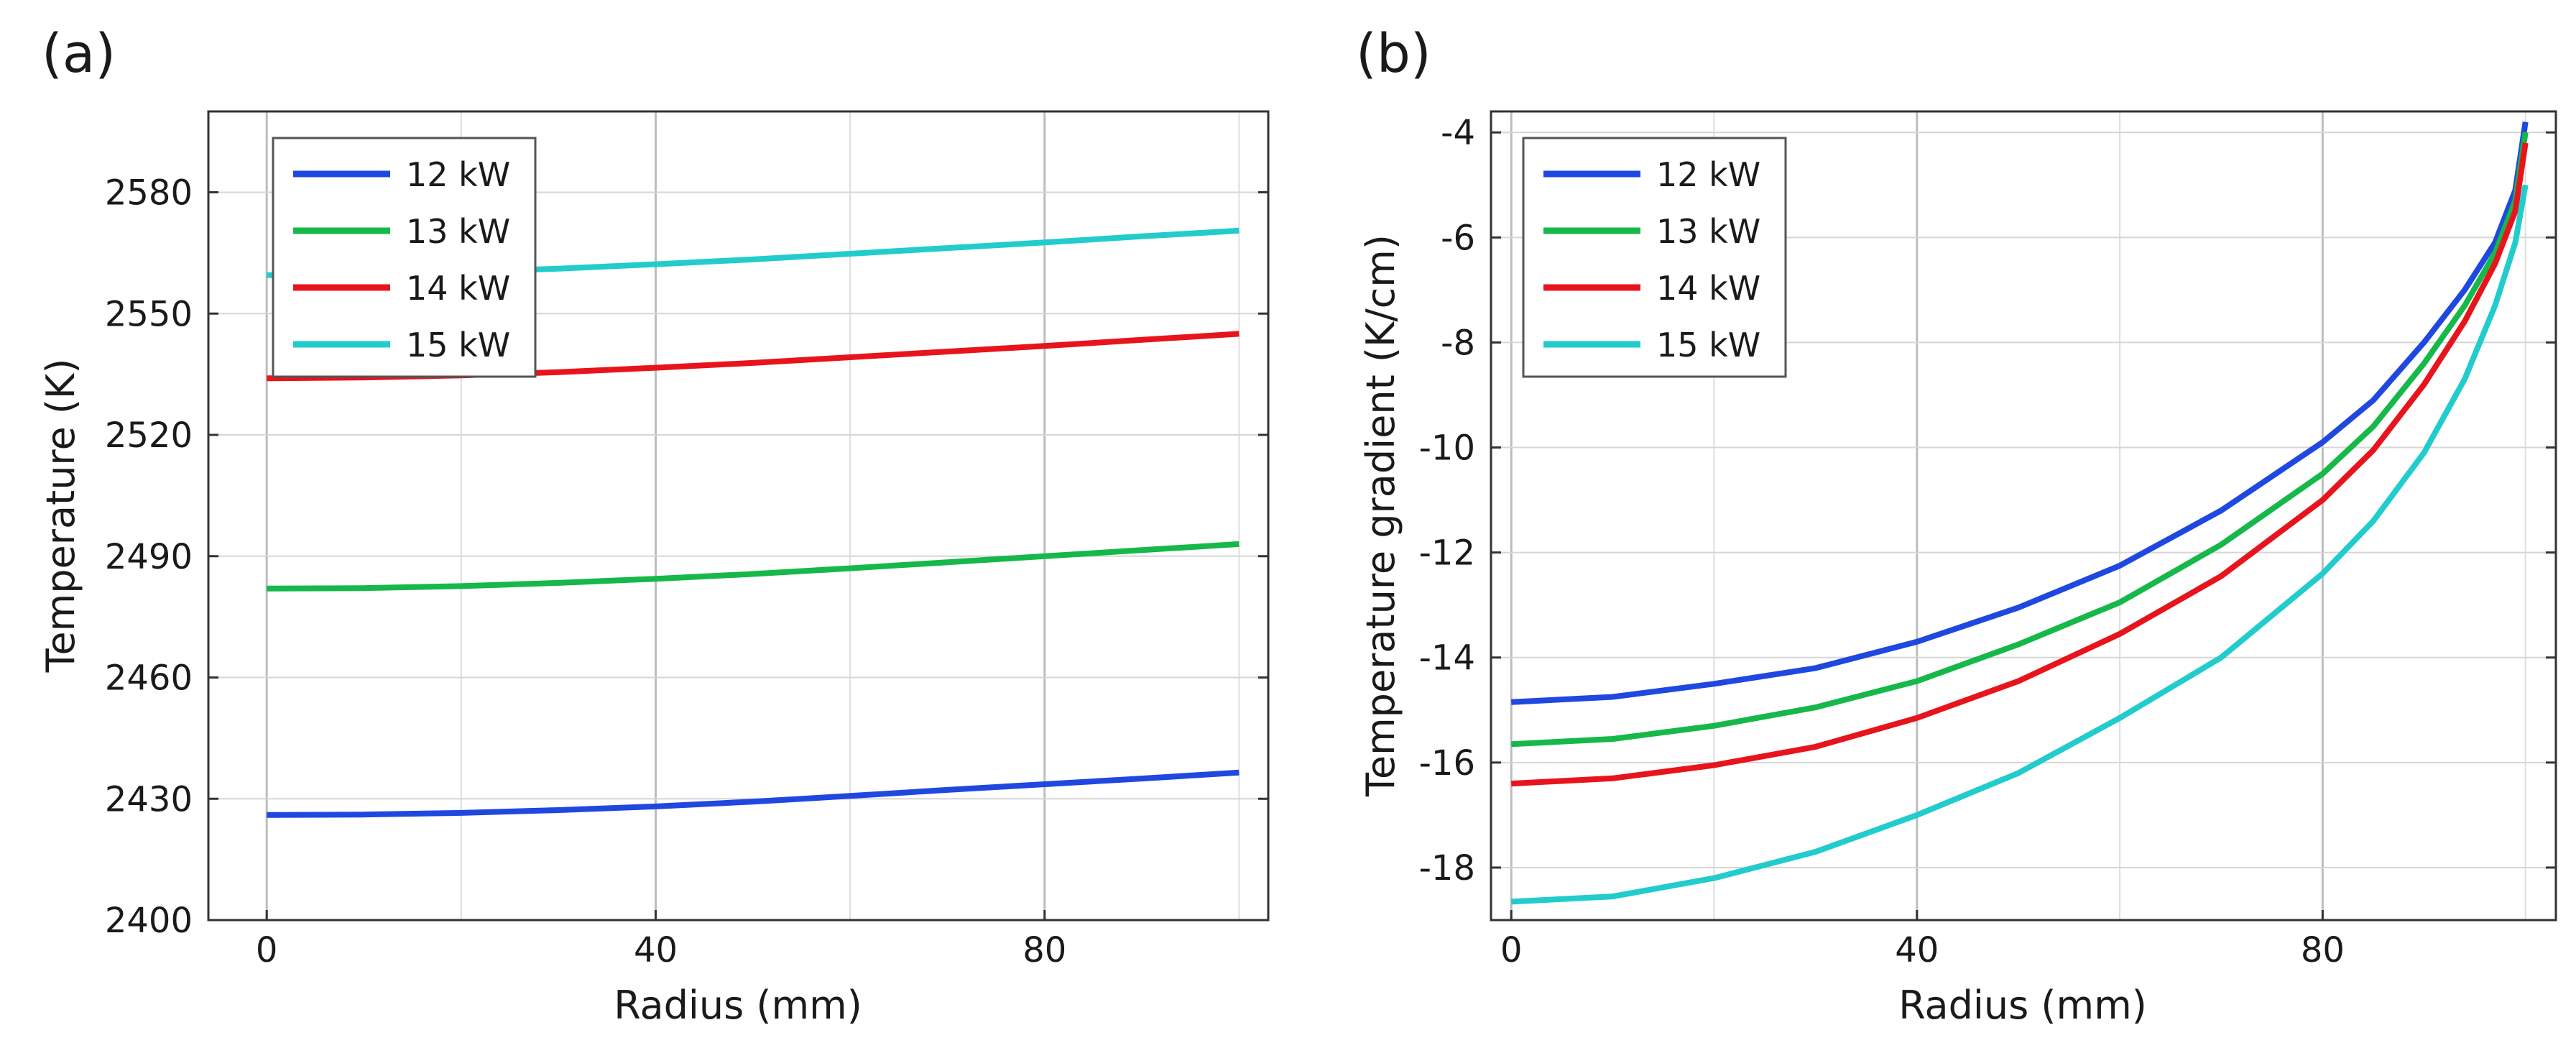 This screenshot has height=1043, width=2576. I want to click on panel-b-x-axis-label: Radius (mm), so click(2023, 1005).